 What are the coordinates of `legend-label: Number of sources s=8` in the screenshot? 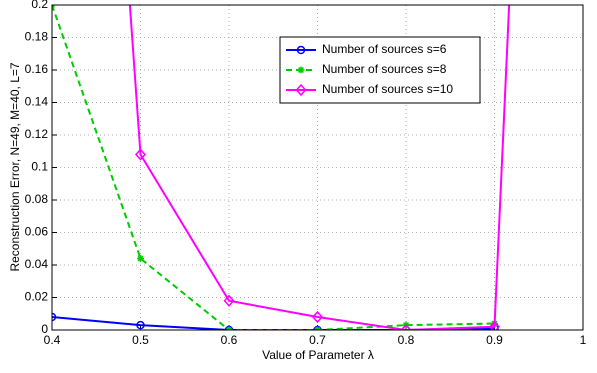 It's located at (384, 69).